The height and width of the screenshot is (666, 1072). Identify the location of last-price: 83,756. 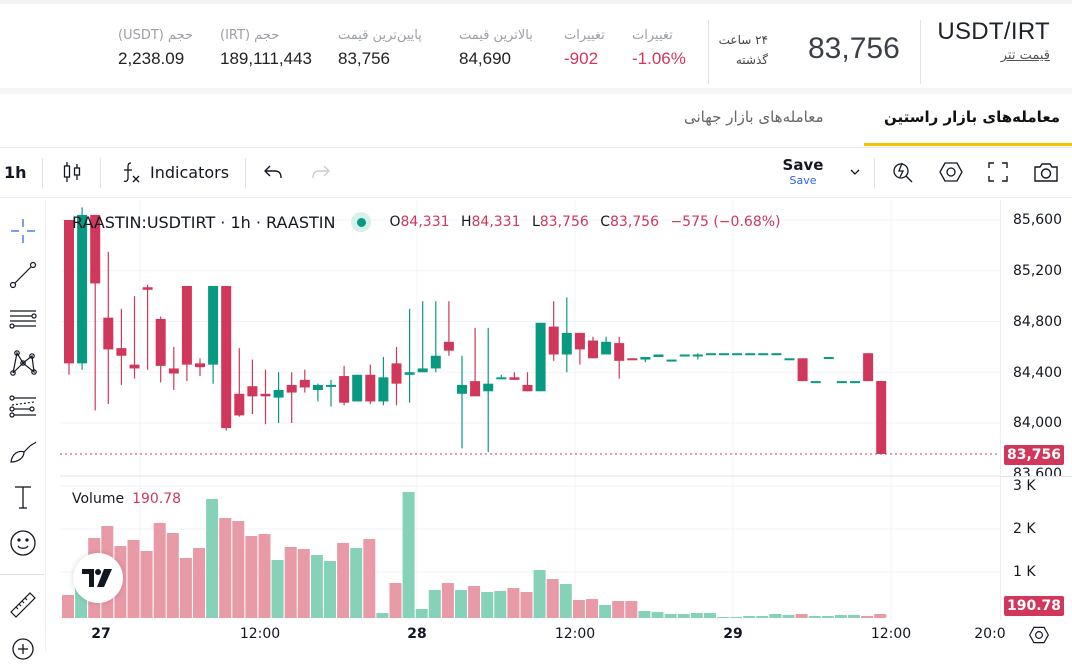
(854, 48).